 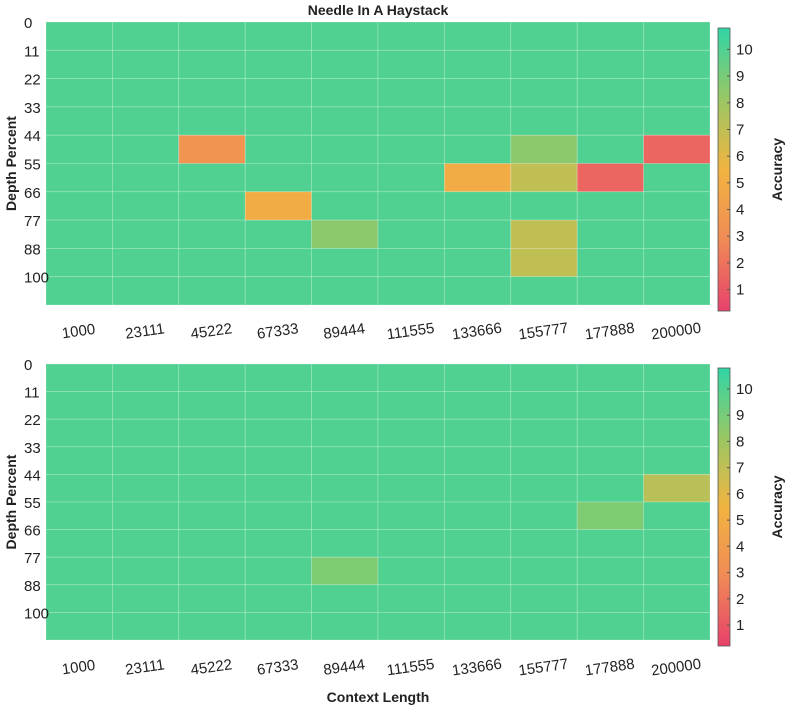 What do you see at coordinates (740, 494) in the screenshot?
I see `colorbar-tick-label: 6` at bounding box center [740, 494].